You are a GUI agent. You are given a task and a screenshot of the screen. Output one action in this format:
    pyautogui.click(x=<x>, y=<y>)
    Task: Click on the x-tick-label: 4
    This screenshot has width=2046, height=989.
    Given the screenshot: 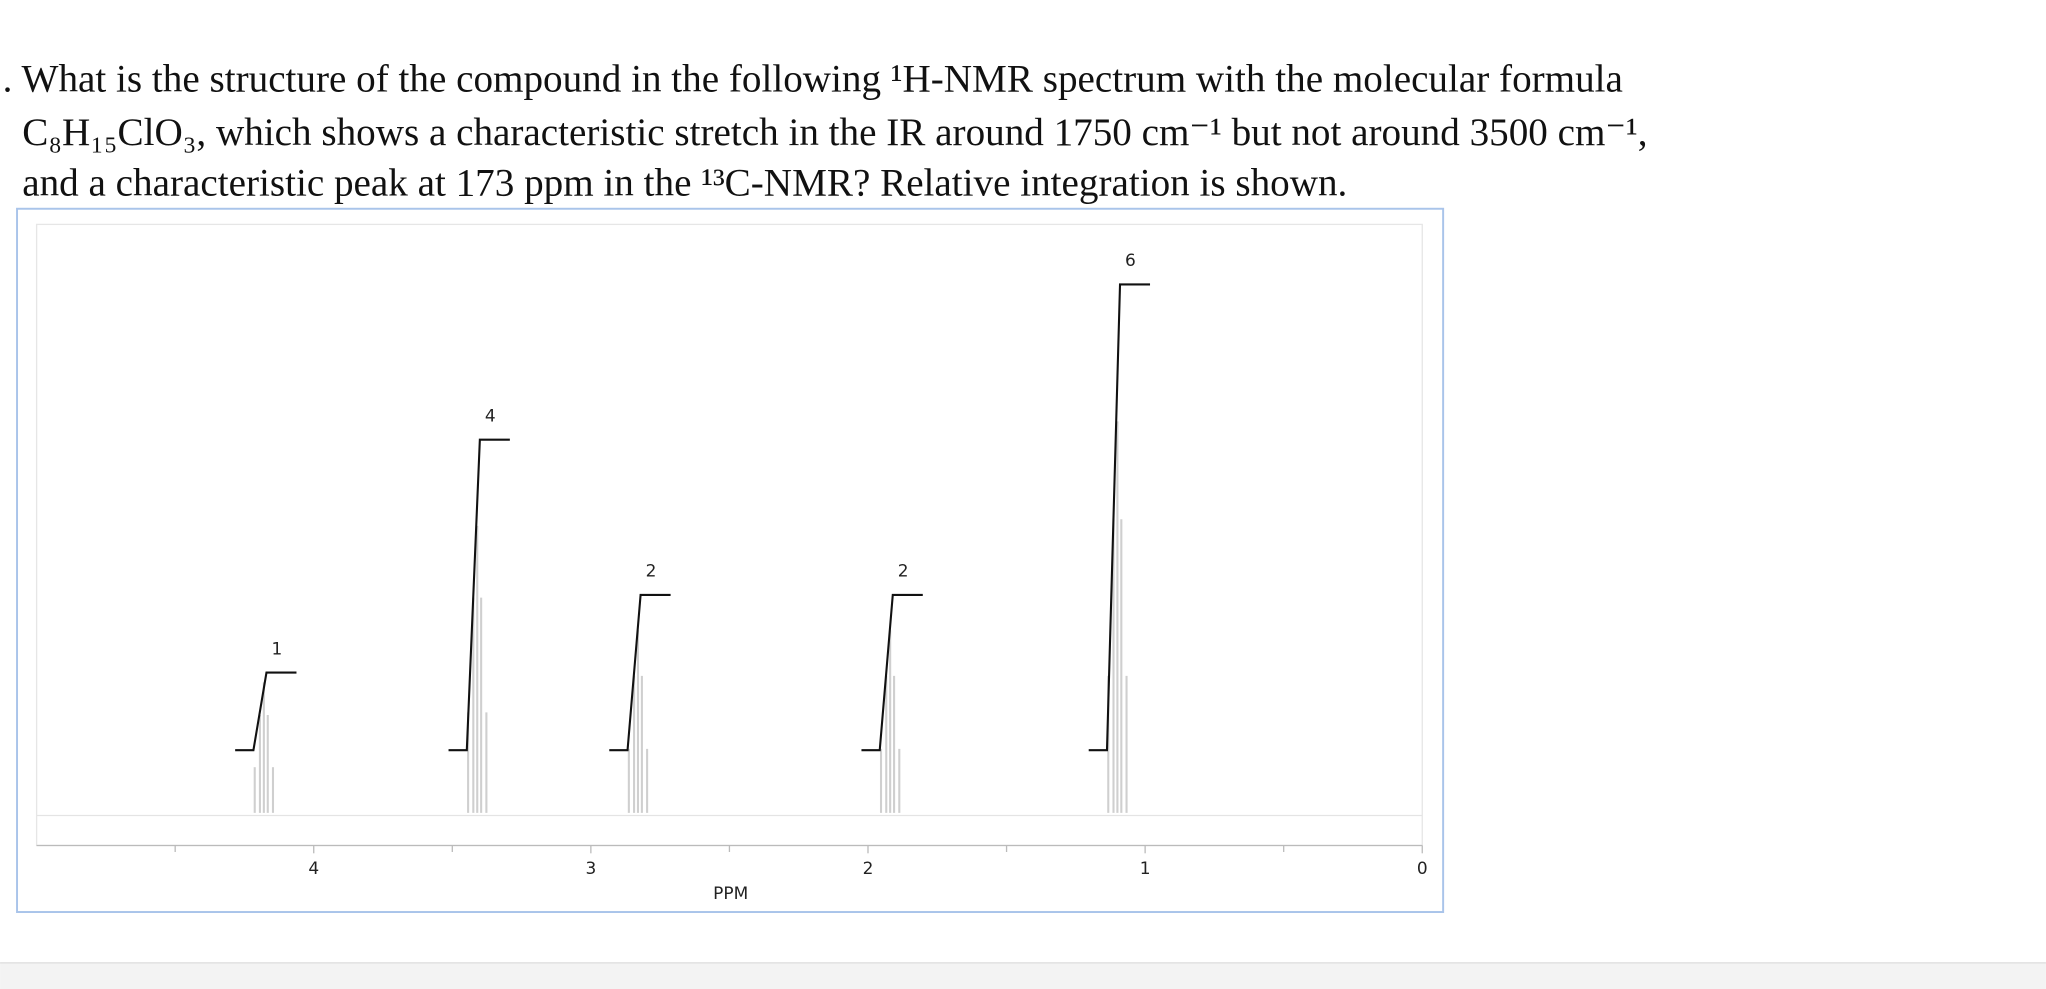 What is the action you would take?
    pyautogui.click(x=313, y=868)
    